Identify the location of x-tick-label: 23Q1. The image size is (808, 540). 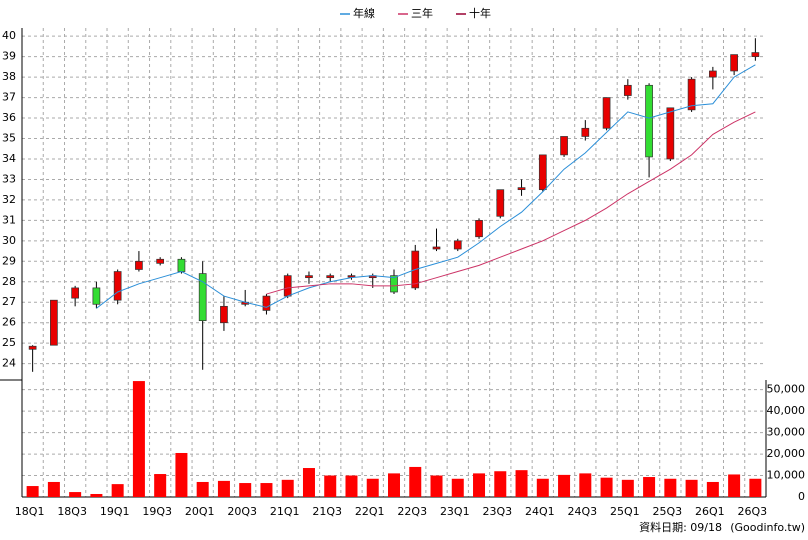
(455, 511).